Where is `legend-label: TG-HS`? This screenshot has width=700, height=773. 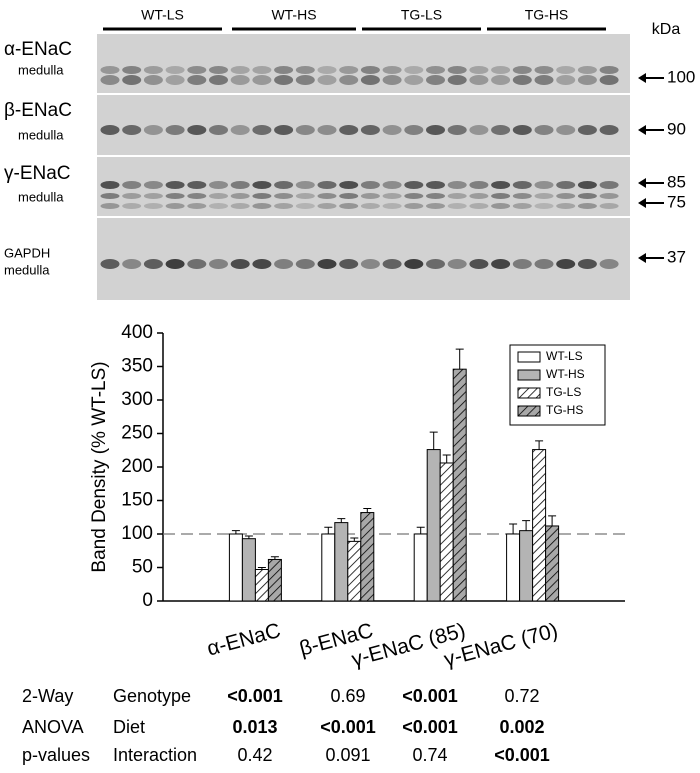
legend-label: TG-HS is located at coordinates (564, 410).